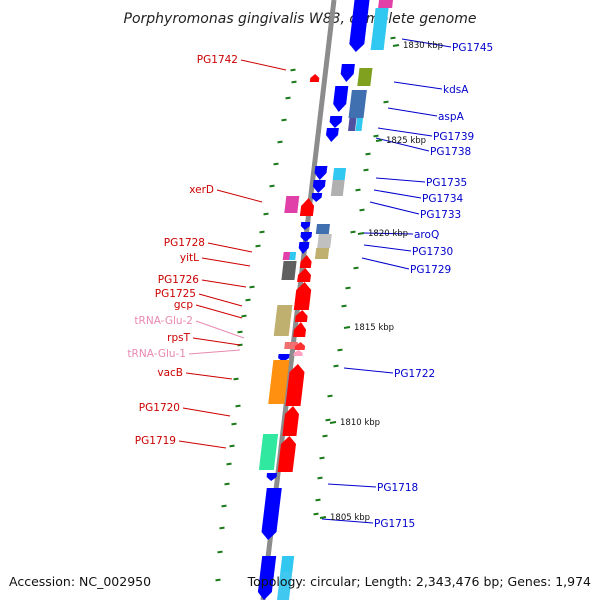  What do you see at coordinates (183, 305) in the screenshot?
I see `gene-label: gcp` at bounding box center [183, 305].